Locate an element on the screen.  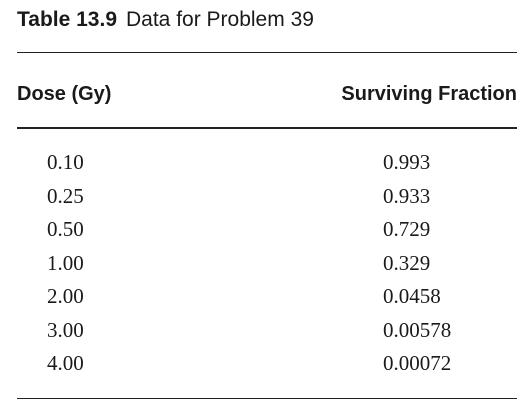
dose-cell: 2.00 is located at coordinates (65, 296).